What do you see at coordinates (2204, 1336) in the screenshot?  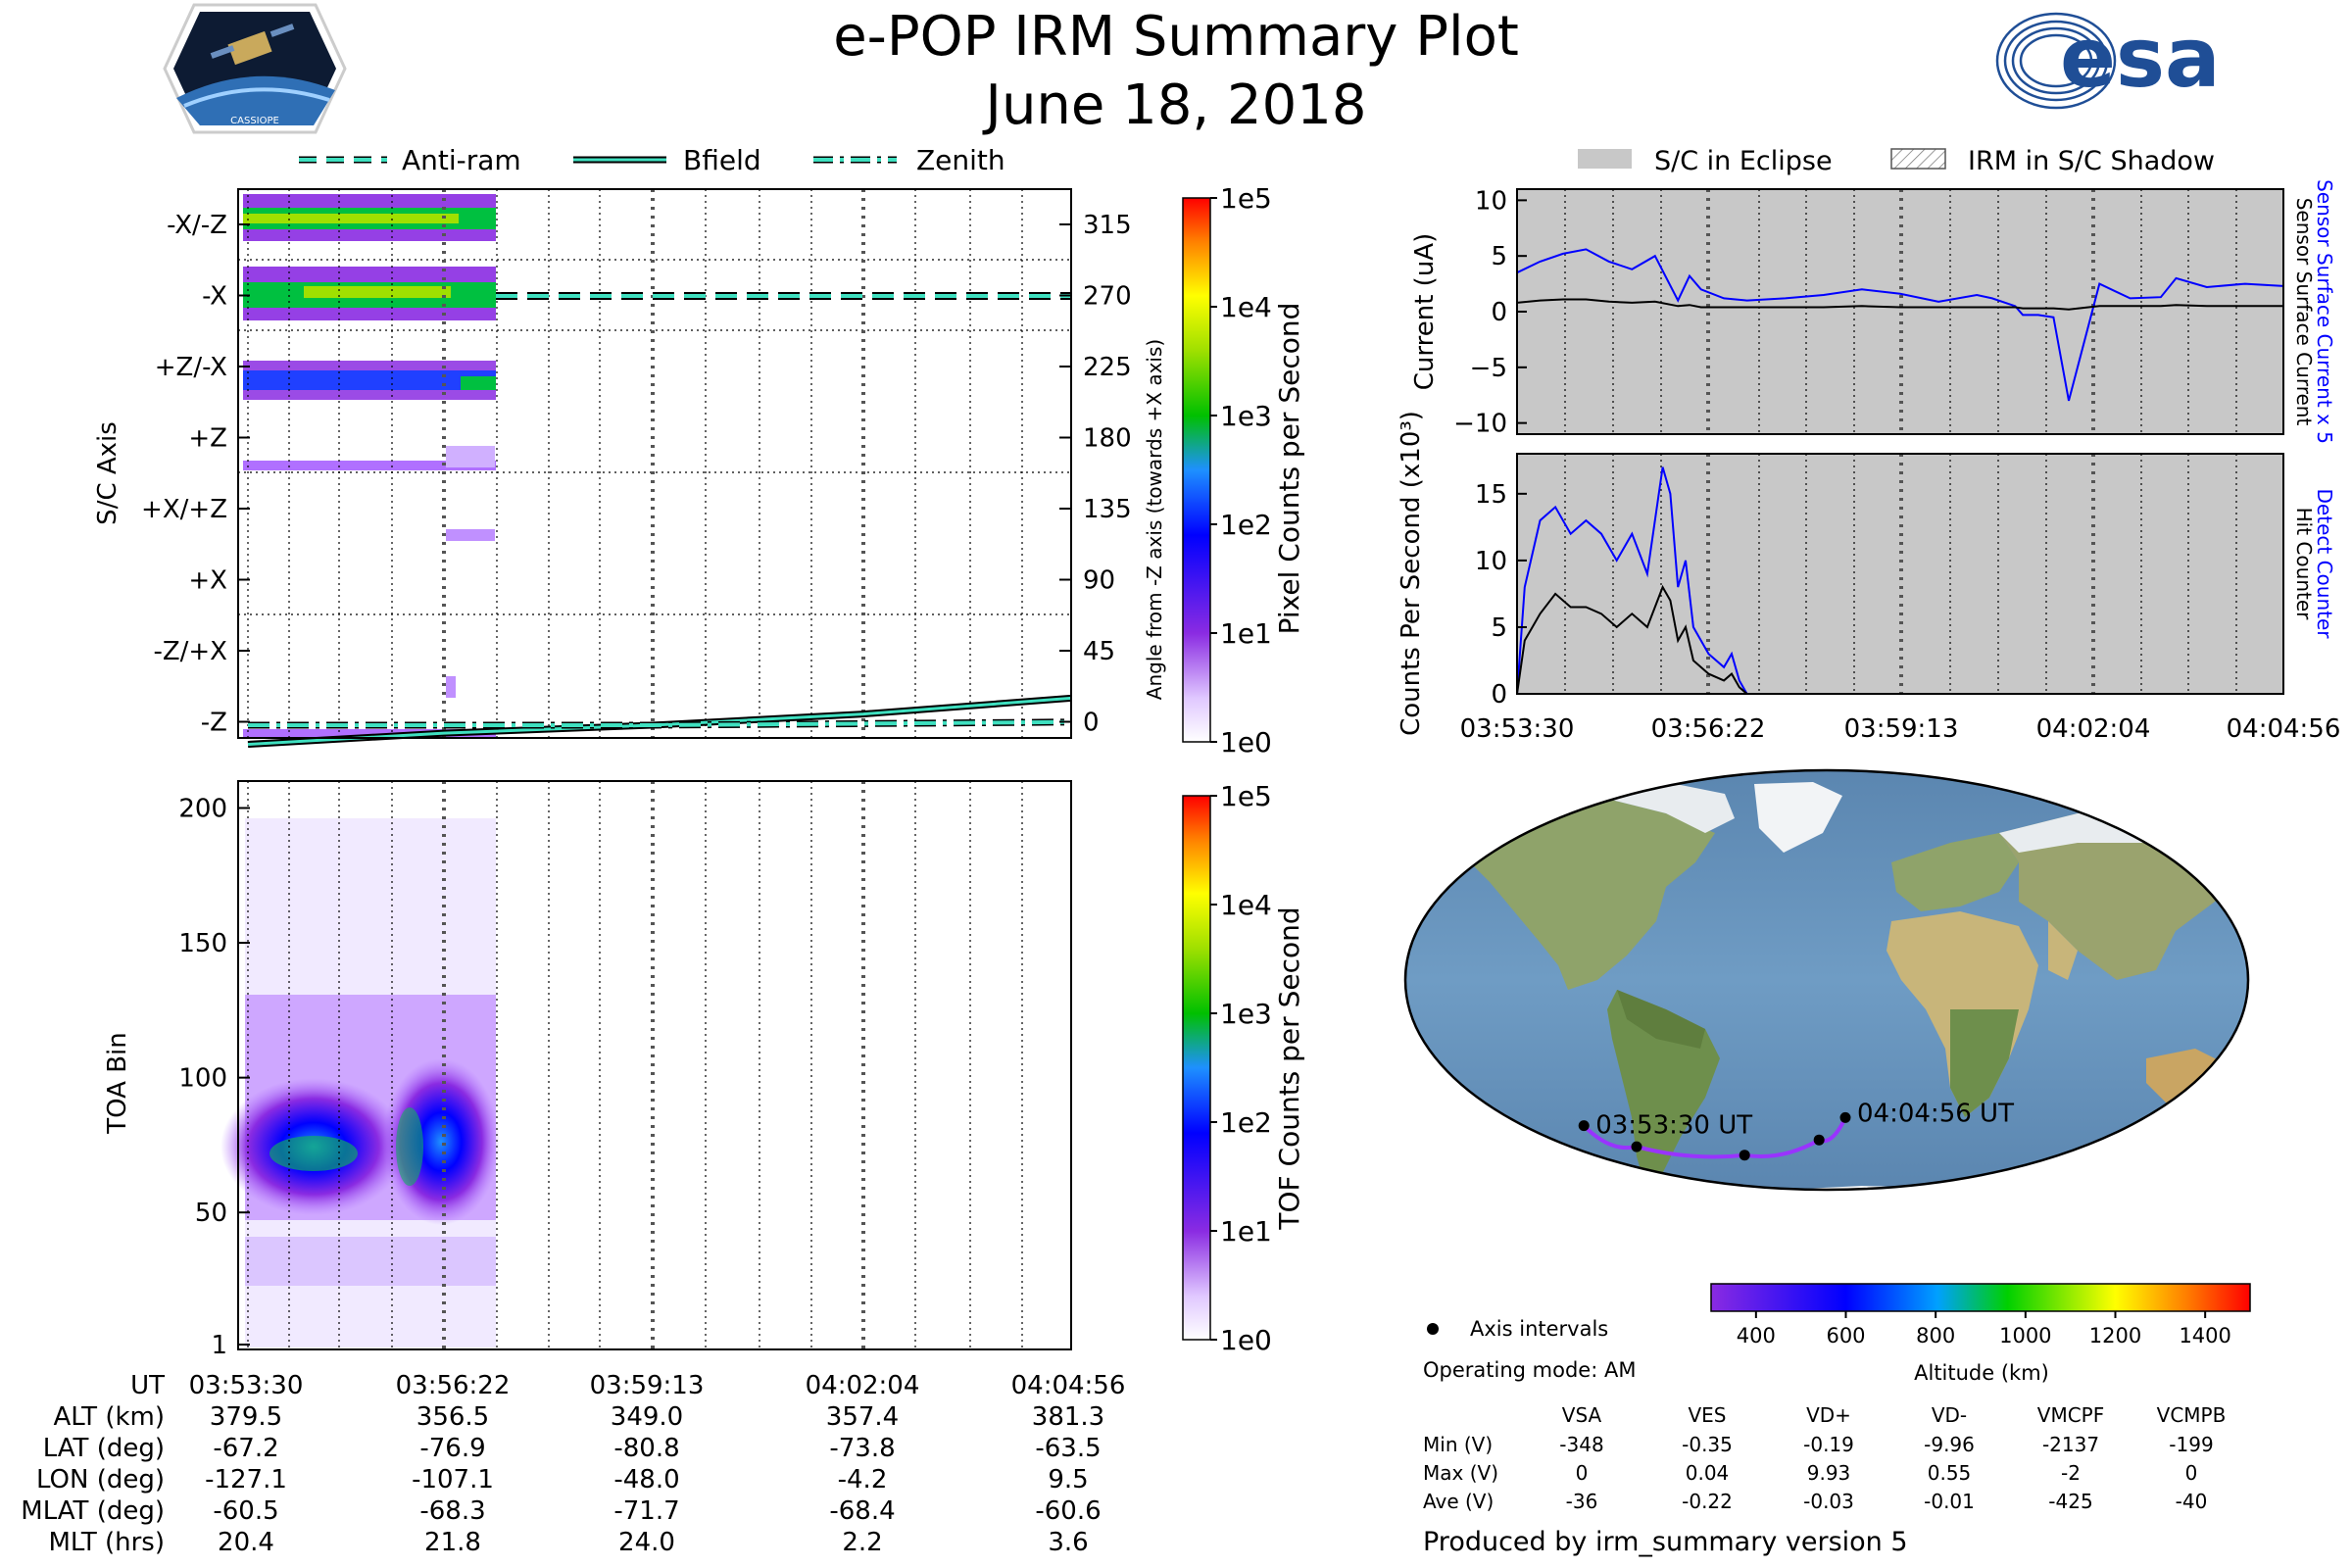 I see `altitude-colorbar-tick: 1400` at bounding box center [2204, 1336].